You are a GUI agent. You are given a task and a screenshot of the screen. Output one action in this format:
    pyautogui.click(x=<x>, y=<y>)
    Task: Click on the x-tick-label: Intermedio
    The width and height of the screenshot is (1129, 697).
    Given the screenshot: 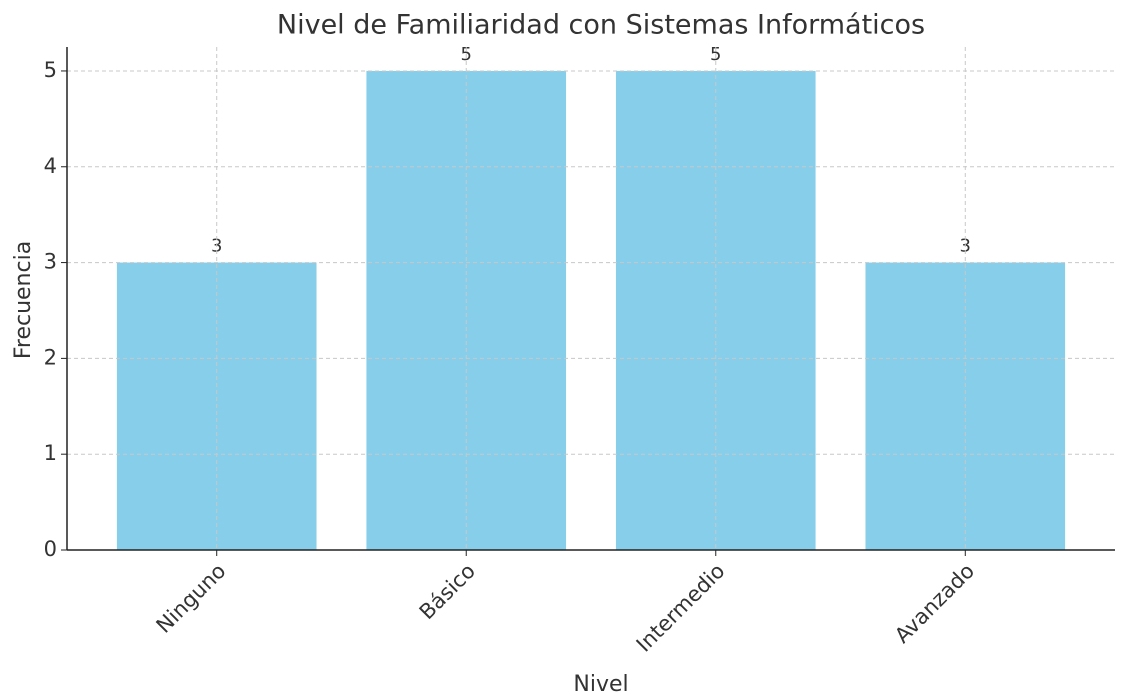 What is the action you would take?
    pyautogui.click(x=681, y=608)
    